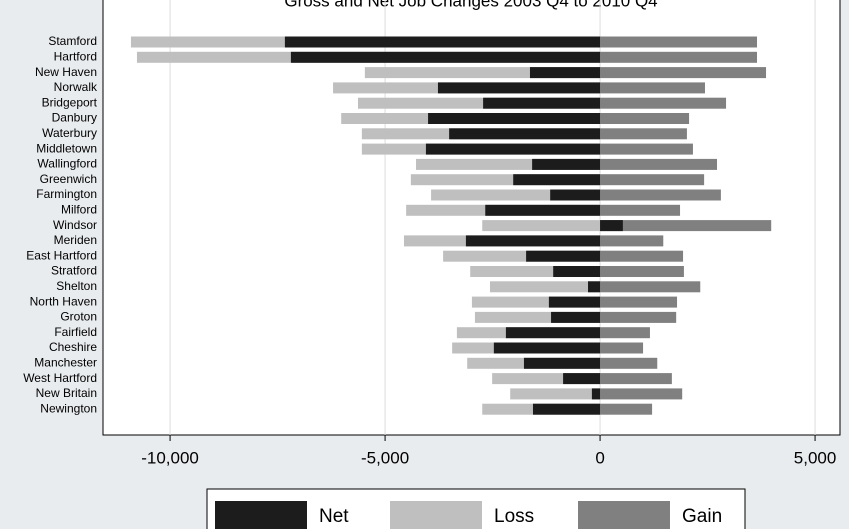  Describe the element at coordinates (60, 378) in the screenshot. I see `y-tick-label: West Hartford` at that location.